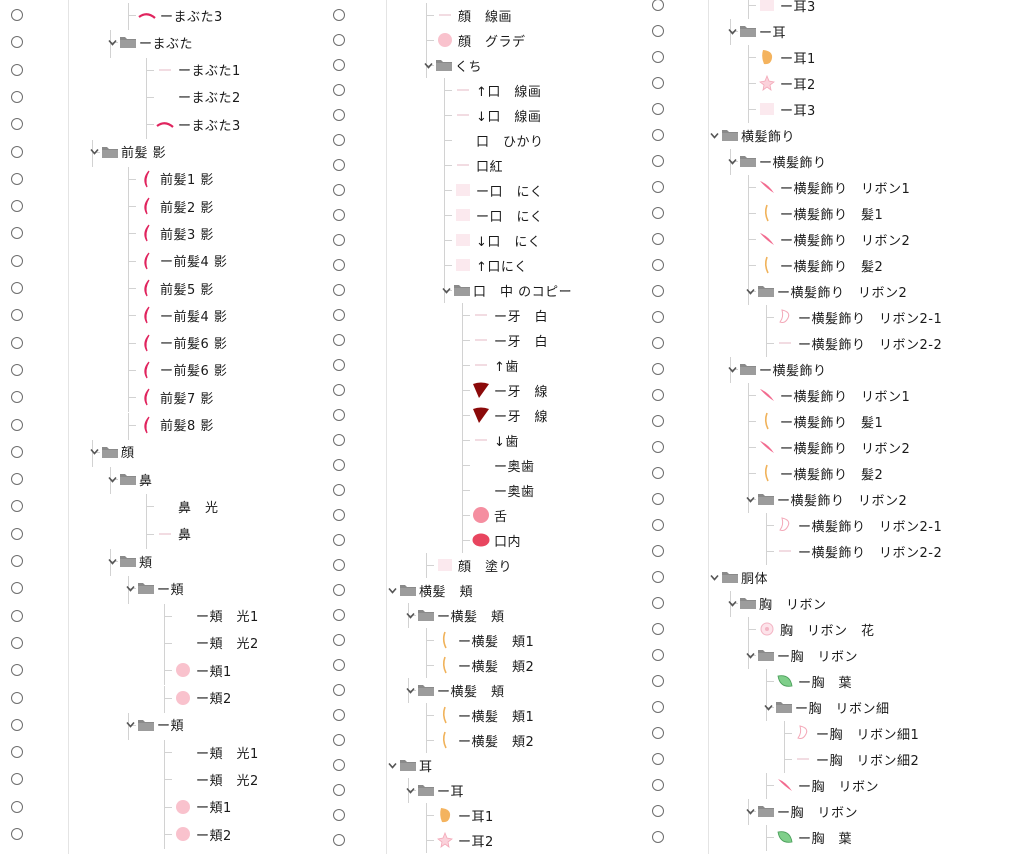 The image size is (1024, 854). What do you see at coordinates (496, 540) in the screenshot?
I see `layer-item: 口内` at bounding box center [496, 540].